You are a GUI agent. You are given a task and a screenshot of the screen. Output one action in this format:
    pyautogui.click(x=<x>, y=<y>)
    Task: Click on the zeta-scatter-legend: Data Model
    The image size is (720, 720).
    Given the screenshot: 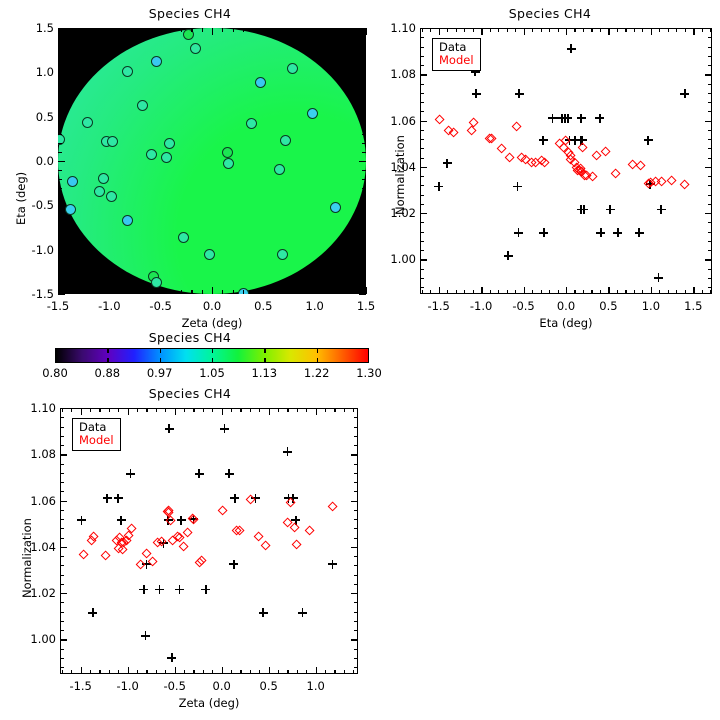 What is the action you would take?
    pyautogui.click(x=96, y=434)
    